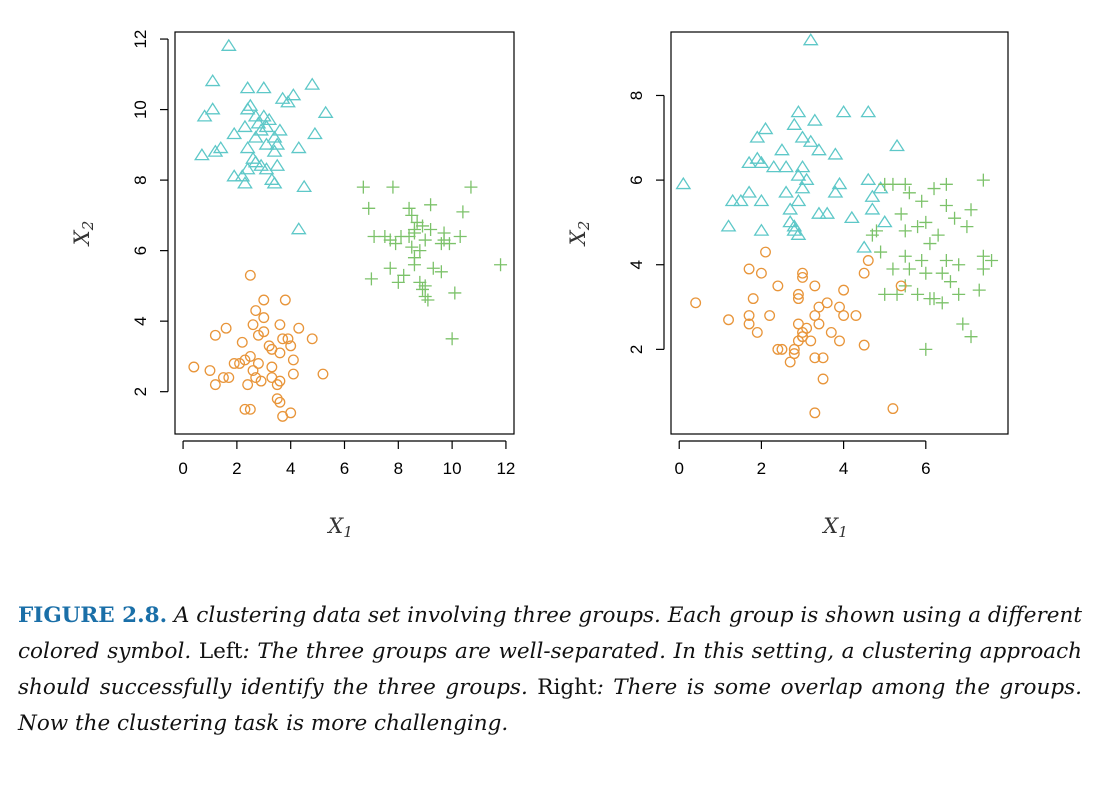  Describe the element at coordinates (140, 320) in the screenshot. I see `y-tick-label: 4` at that location.